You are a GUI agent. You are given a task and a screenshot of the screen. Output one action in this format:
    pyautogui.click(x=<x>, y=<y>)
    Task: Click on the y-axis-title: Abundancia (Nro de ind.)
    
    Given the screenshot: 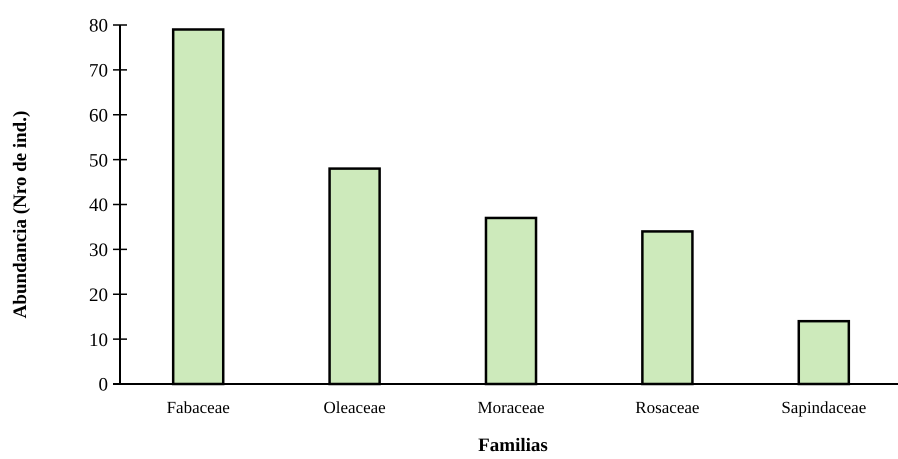 What is the action you would take?
    pyautogui.click(x=20, y=214)
    